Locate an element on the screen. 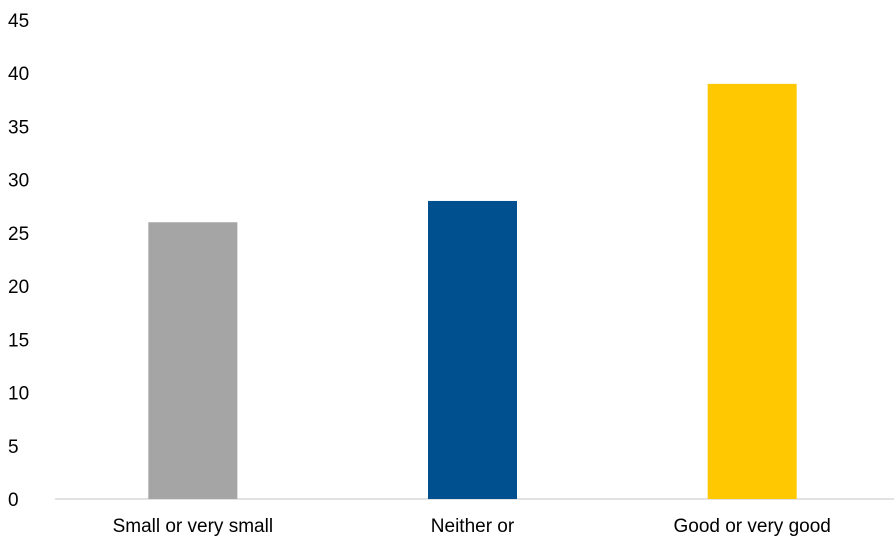  y-tick-label: 35 is located at coordinates (18, 127).